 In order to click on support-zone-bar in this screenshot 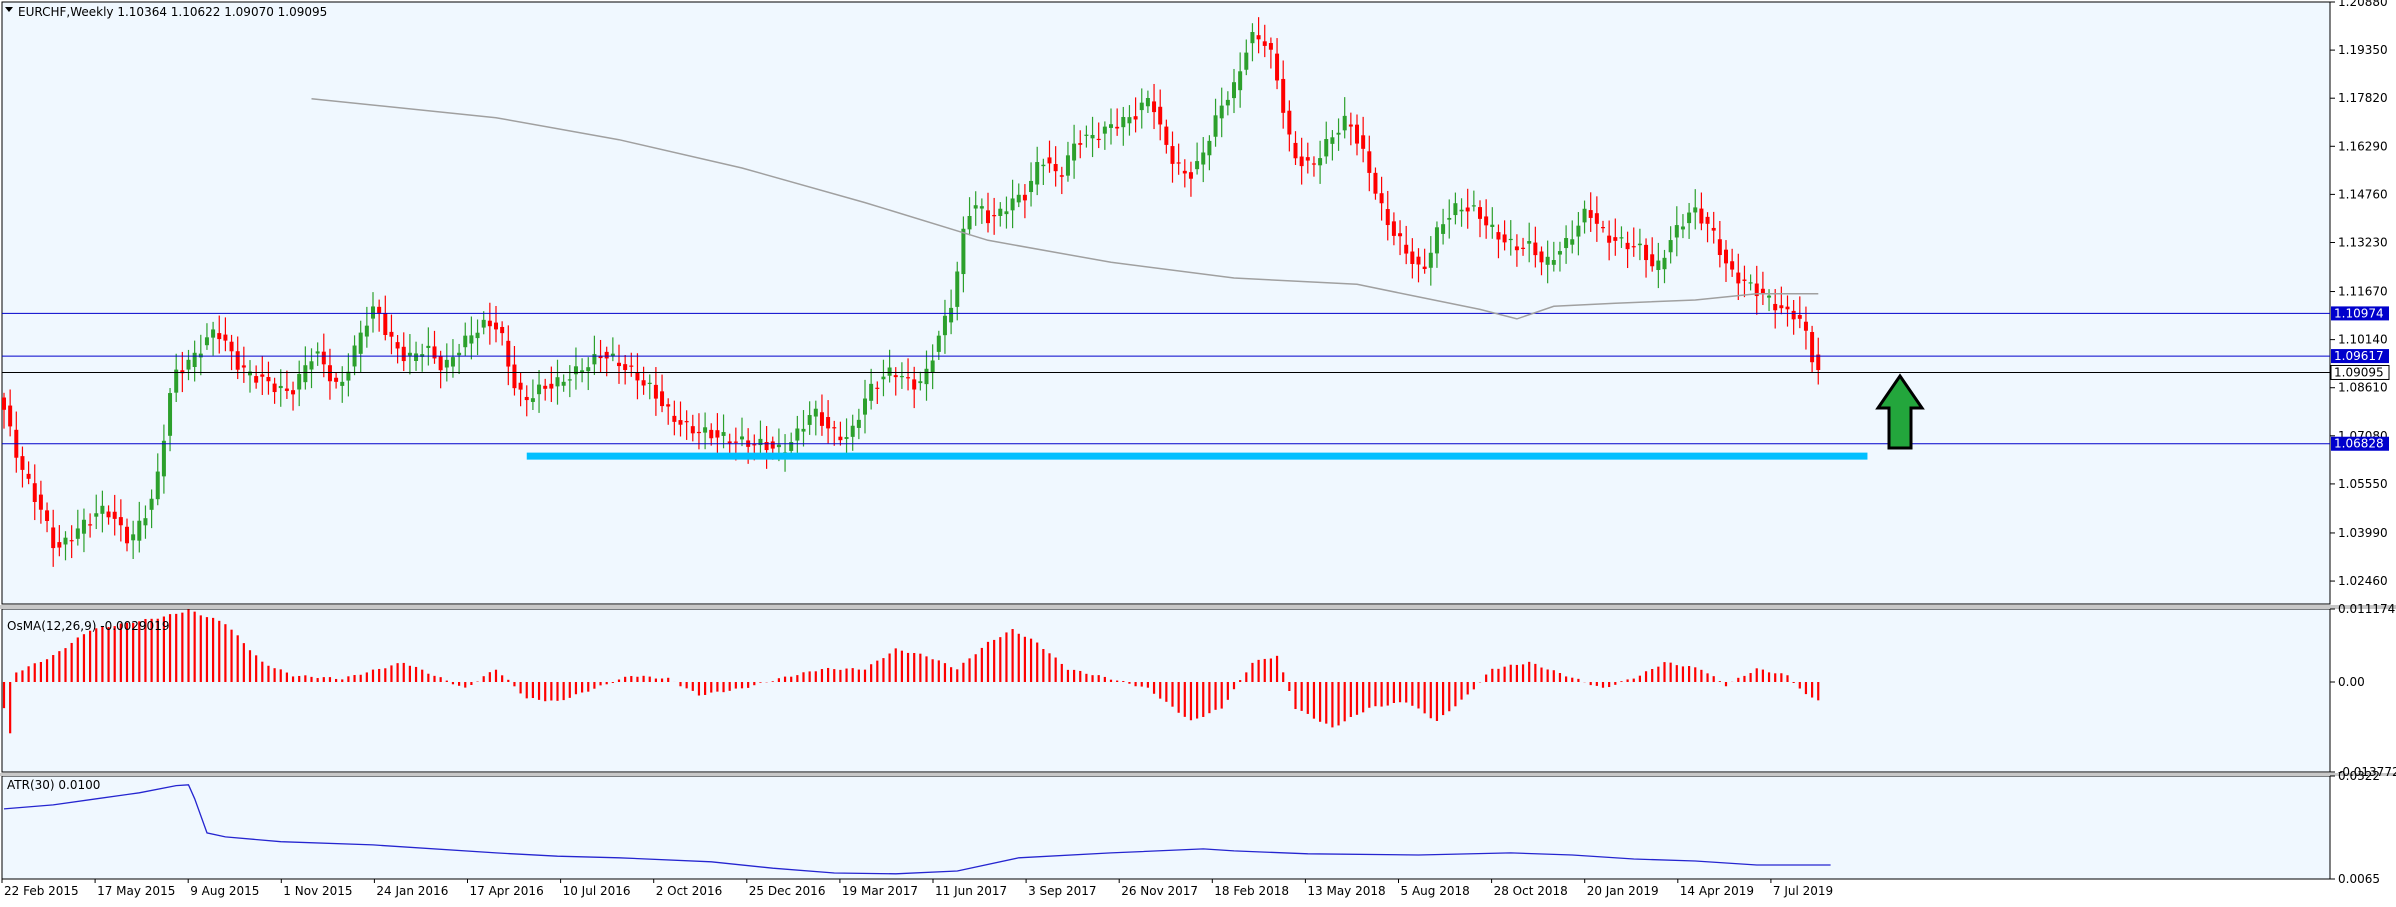, I will do `click(1197, 456)`.